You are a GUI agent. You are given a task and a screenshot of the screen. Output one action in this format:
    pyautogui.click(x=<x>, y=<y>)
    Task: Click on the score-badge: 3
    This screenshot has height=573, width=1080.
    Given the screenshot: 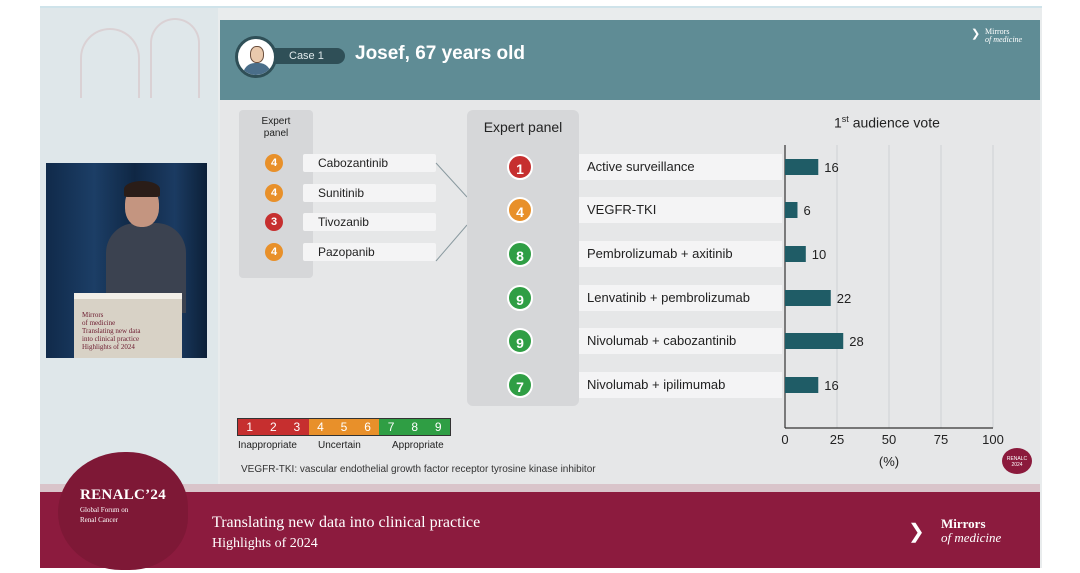 What is the action you would take?
    pyautogui.click(x=274, y=222)
    